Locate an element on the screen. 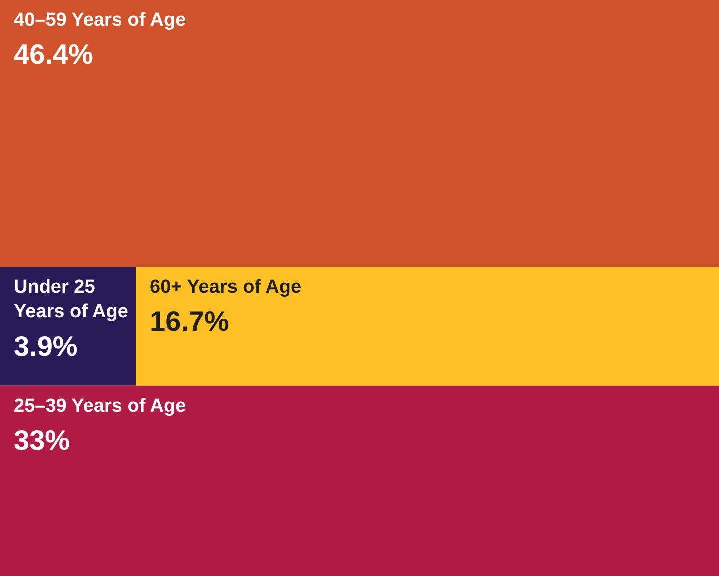 This screenshot has width=719, height=576. category-label: 25–39 Years of Age is located at coordinates (100, 406).